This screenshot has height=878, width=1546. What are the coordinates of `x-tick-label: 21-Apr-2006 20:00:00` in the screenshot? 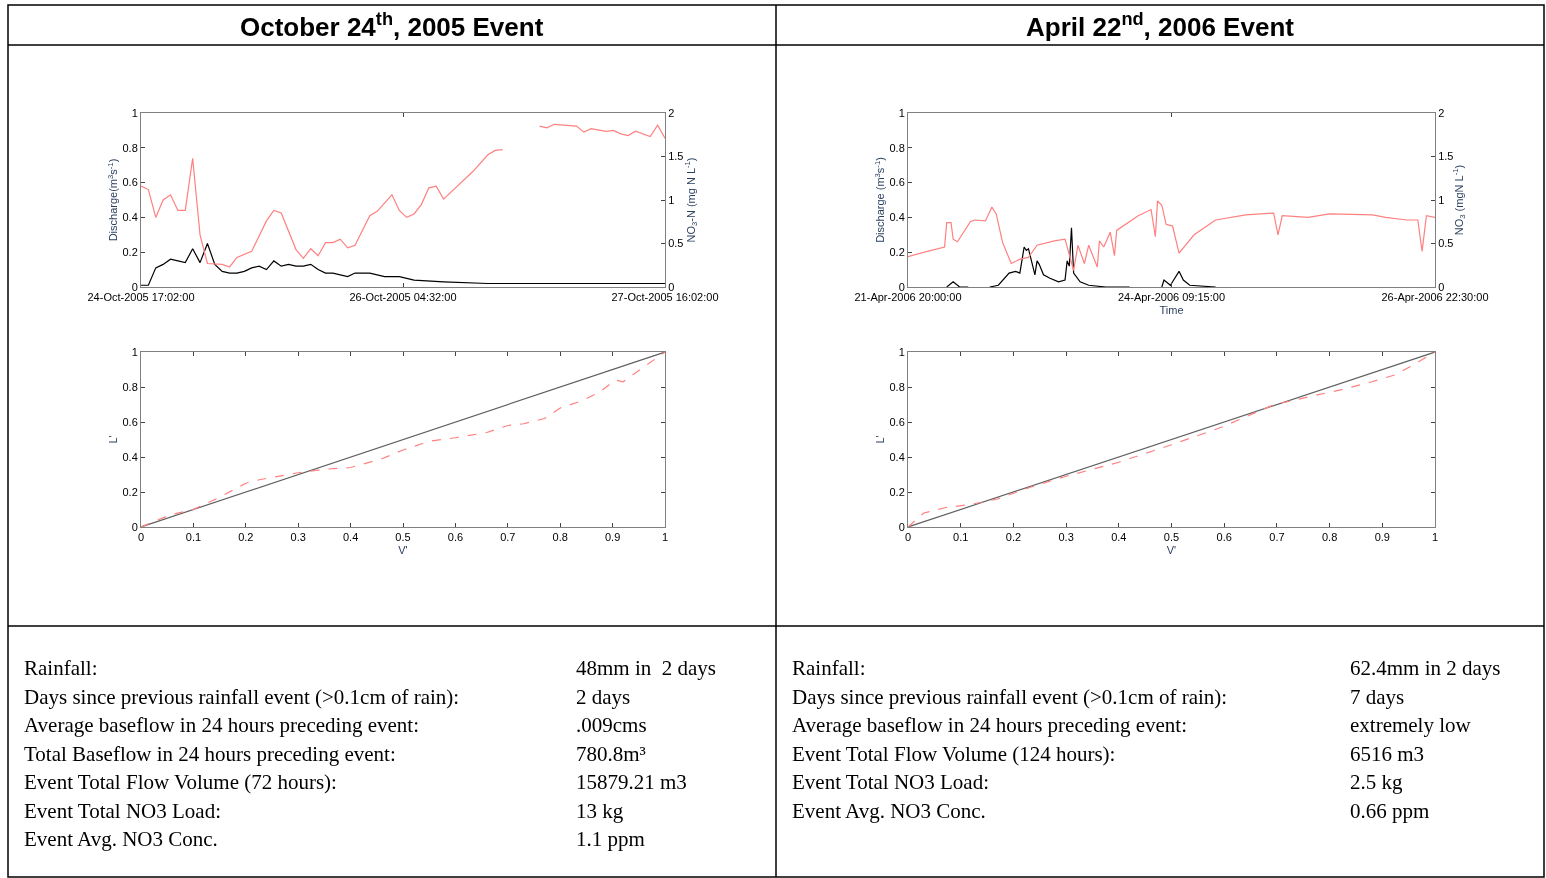 It's located at (908, 297).